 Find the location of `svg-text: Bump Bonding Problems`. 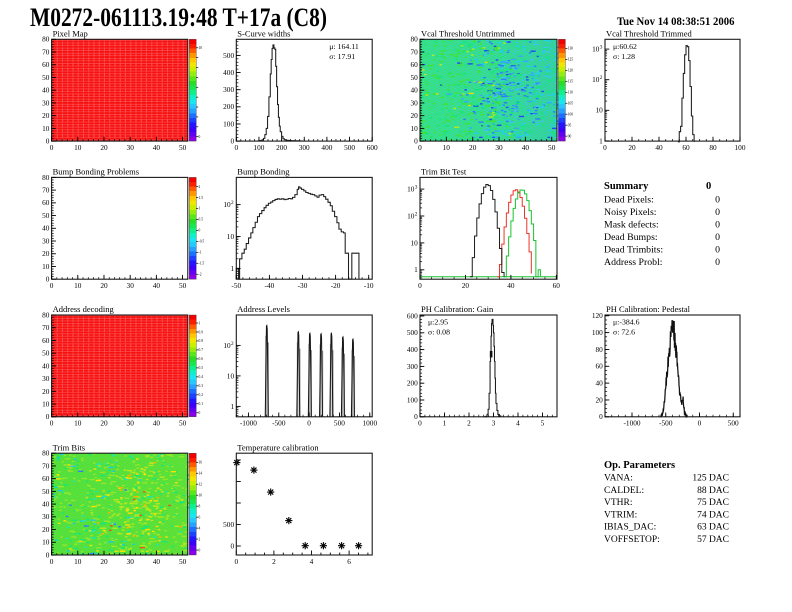

svg-text: Bump Bonding Problems is located at coordinates (96, 172).